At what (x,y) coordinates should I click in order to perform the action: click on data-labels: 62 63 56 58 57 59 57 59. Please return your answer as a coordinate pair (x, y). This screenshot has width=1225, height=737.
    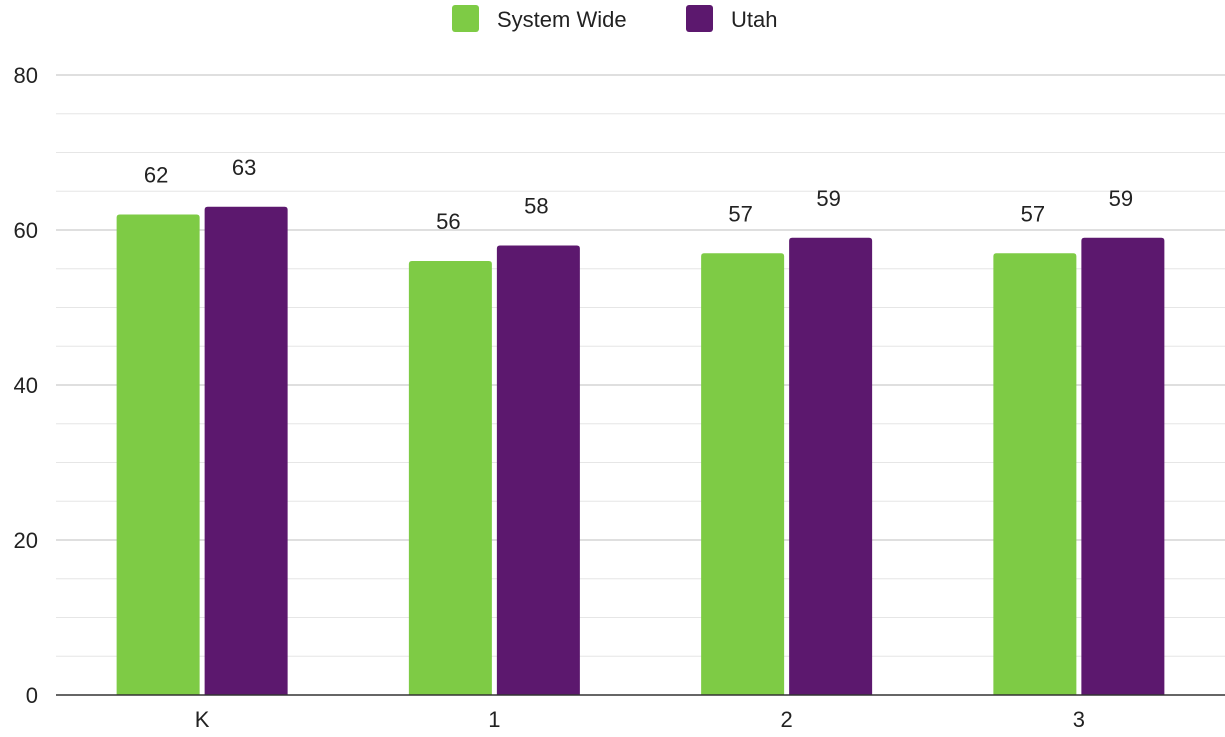
    Looking at the image, I should click on (638, 194).